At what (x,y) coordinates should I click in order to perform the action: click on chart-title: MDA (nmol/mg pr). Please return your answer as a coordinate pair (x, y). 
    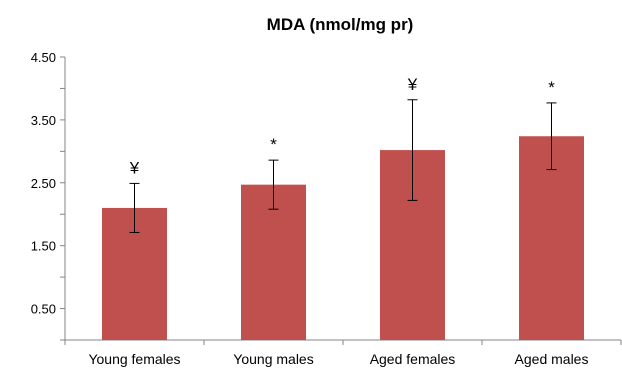
    Looking at the image, I should click on (340, 24).